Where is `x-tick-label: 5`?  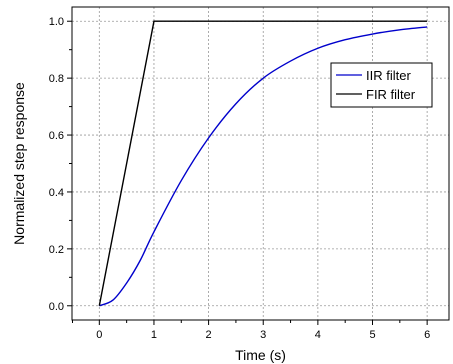
x-tick-label: 5 is located at coordinates (372, 335).